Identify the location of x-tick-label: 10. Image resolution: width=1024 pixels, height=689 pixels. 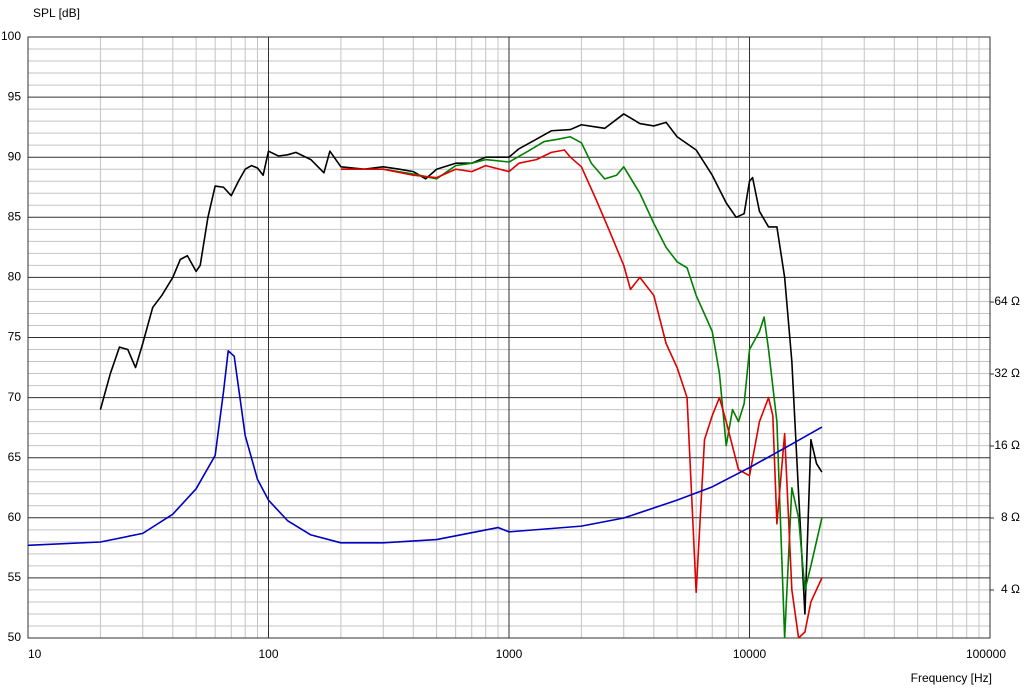
(35, 654).